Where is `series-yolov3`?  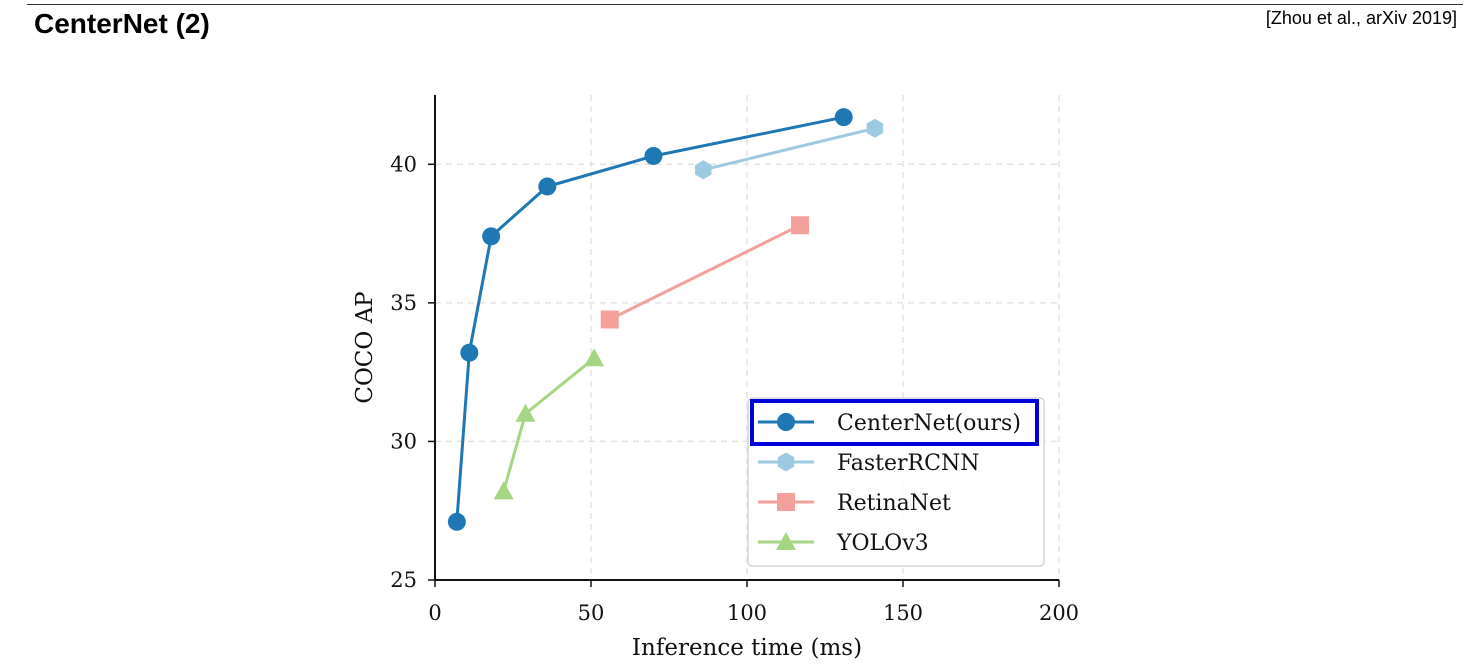 series-yolov3 is located at coordinates (549, 424).